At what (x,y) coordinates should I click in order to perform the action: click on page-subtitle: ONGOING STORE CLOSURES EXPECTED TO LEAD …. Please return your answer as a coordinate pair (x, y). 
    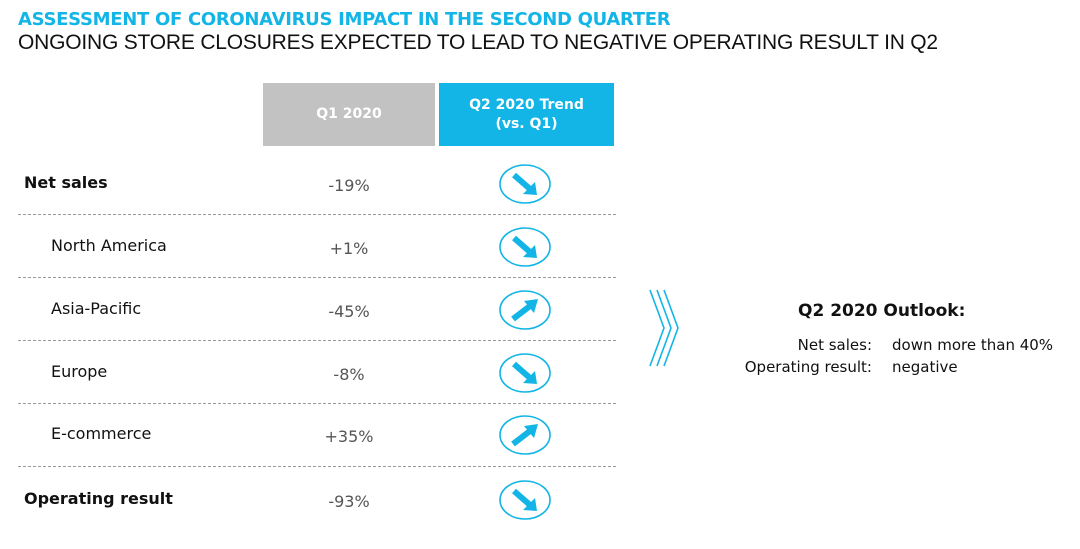
    Looking at the image, I should click on (478, 42).